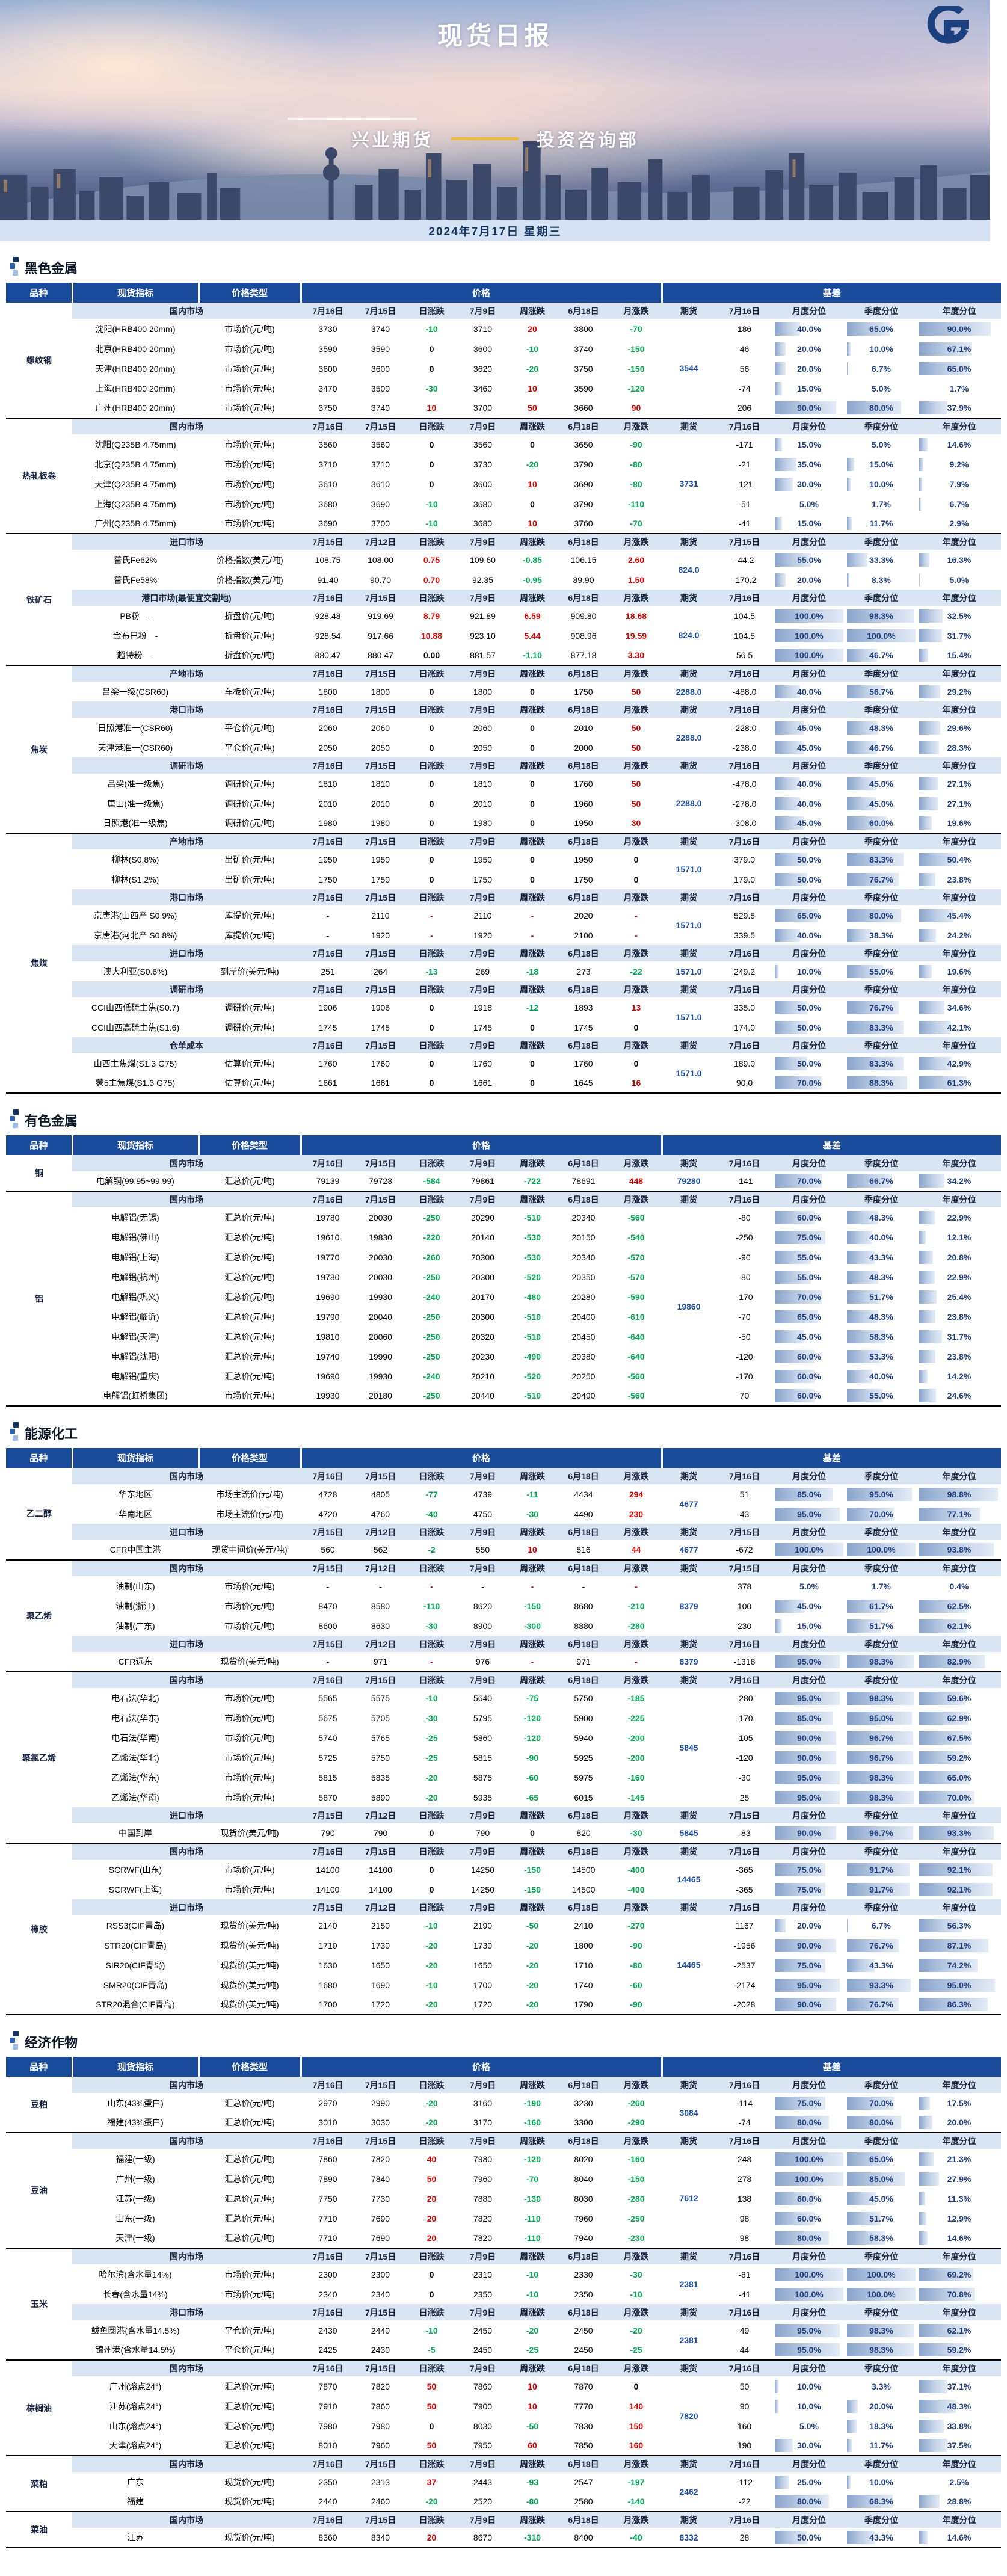  I want to click on basis-value-cell: -21, so click(744, 464).